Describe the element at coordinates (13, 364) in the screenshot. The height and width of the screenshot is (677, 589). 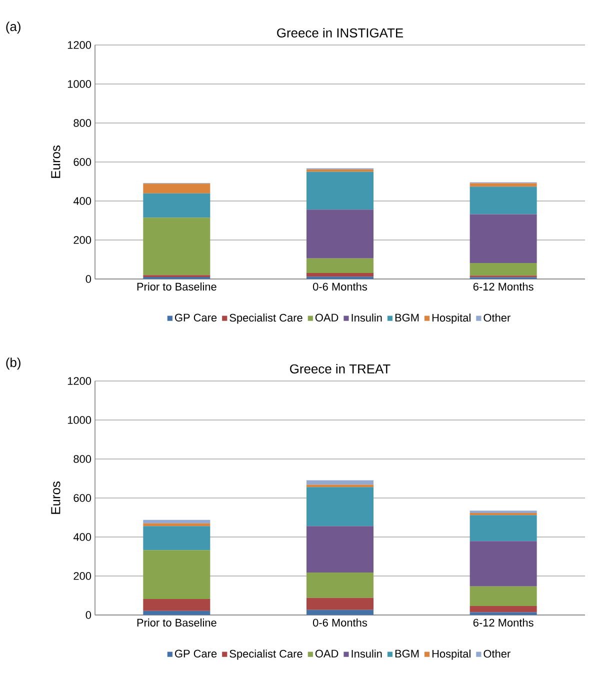
I see `text: (b)` at that location.